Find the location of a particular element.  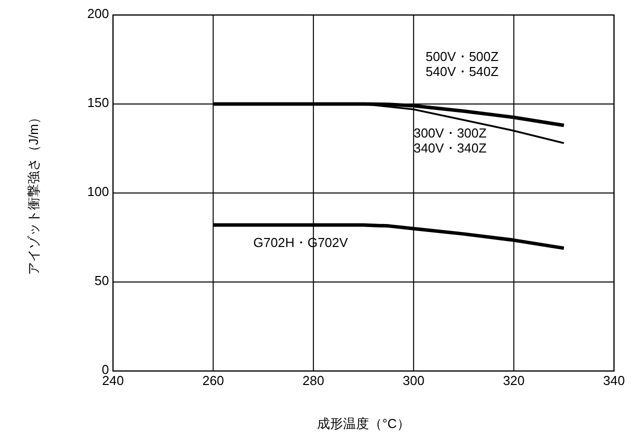

text: 500V・500Z 540V・540Z is located at coordinates (462, 63).